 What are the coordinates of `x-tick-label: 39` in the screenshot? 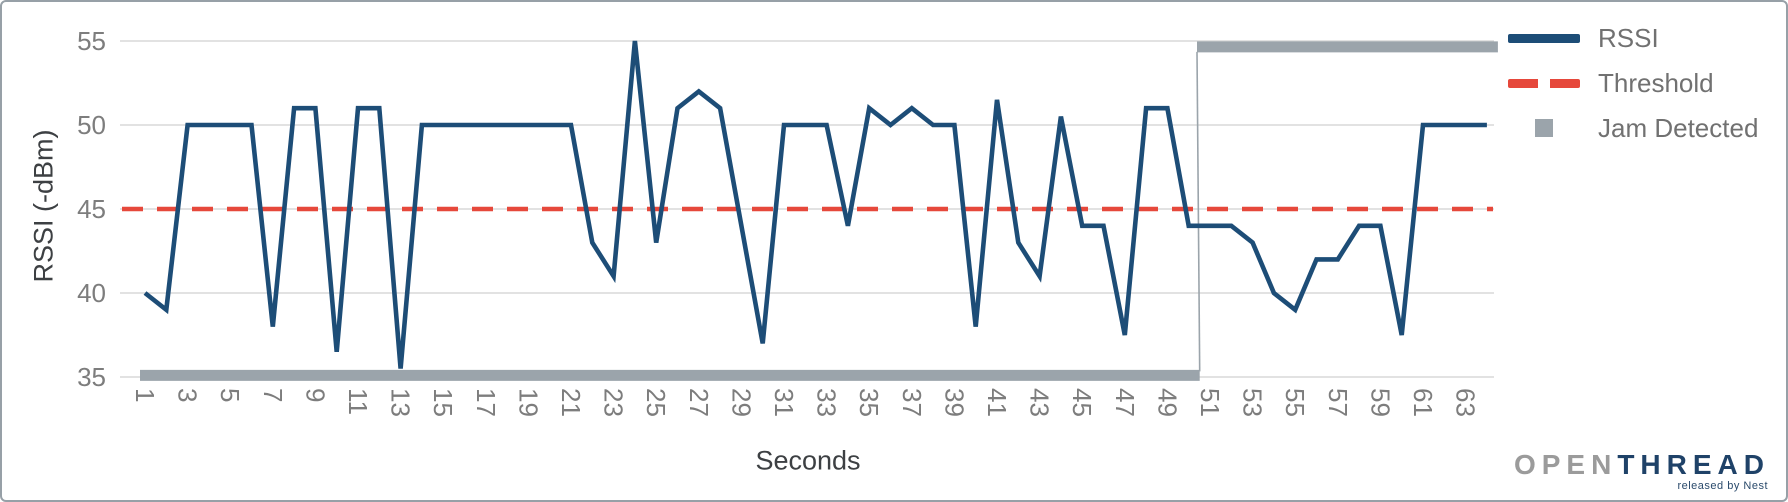 It's located at (954, 402).